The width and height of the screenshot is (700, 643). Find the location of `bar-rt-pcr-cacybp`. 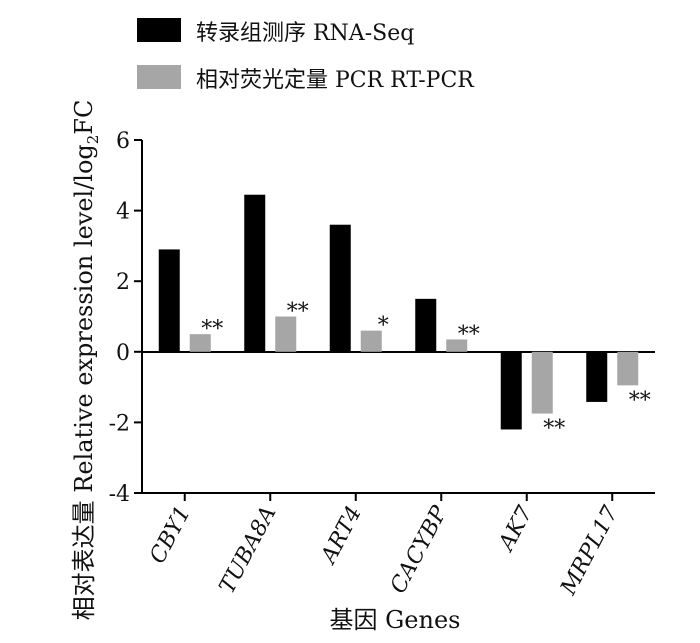

bar-rt-pcr-cacybp is located at coordinates (457, 345).